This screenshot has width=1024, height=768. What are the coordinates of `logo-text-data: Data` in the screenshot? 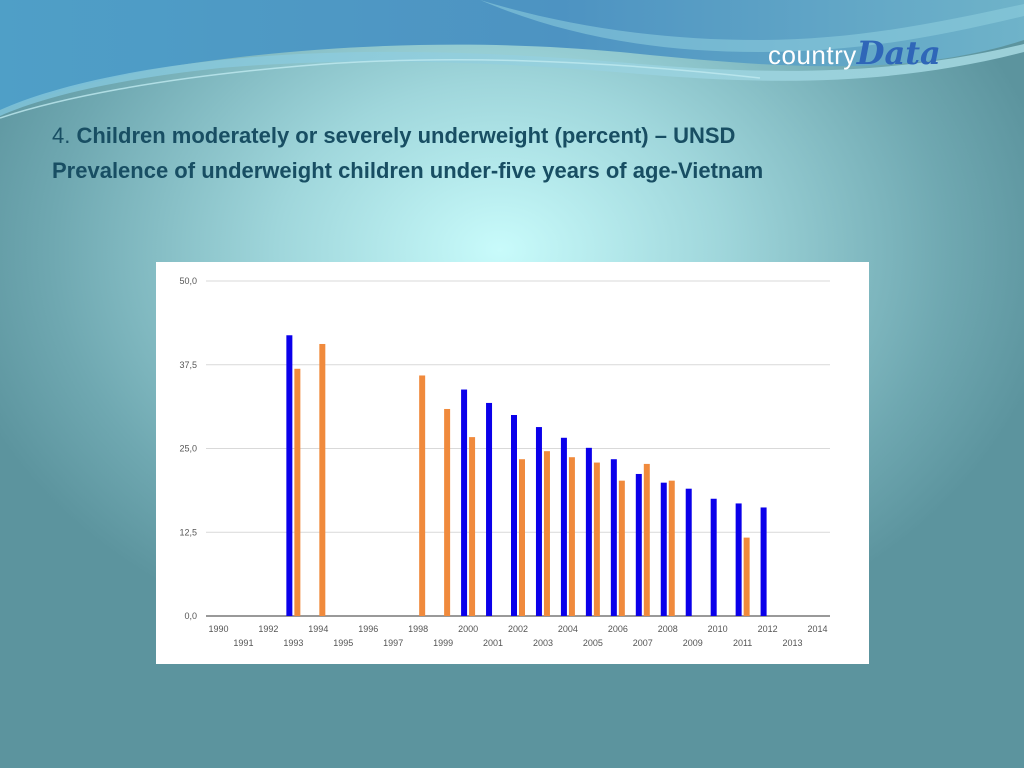 It's located at (898, 53).